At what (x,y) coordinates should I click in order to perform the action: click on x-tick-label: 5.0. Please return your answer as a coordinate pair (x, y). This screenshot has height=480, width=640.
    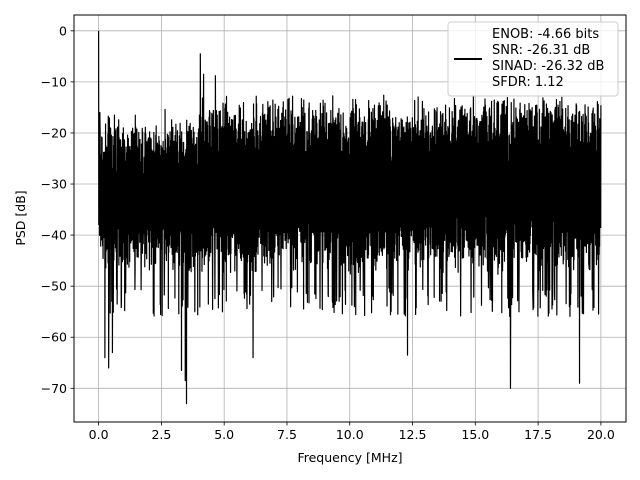
    Looking at the image, I should click on (224, 434).